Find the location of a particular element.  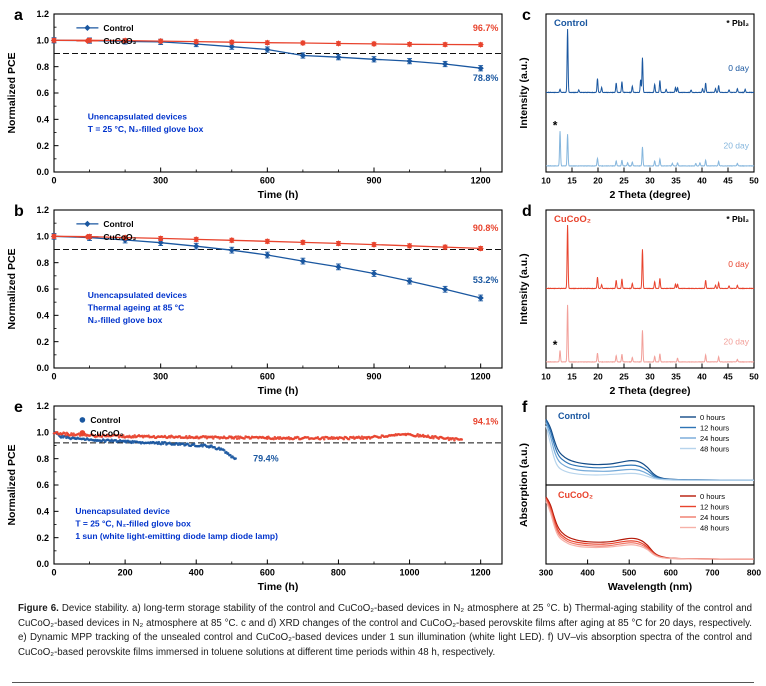

svg-text: 40 is located at coordinates (702, 181).